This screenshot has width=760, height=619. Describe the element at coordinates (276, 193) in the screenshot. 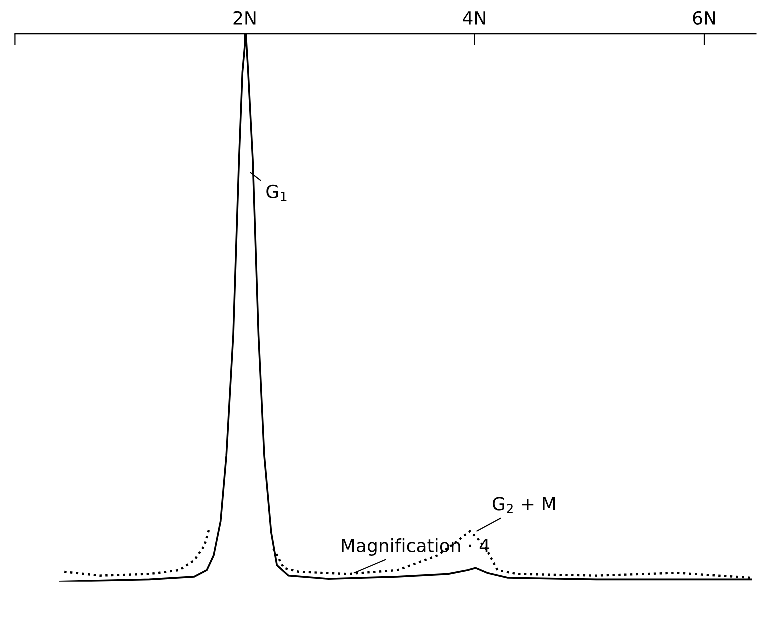

I see `annotation: G$_{1}$` at that location.